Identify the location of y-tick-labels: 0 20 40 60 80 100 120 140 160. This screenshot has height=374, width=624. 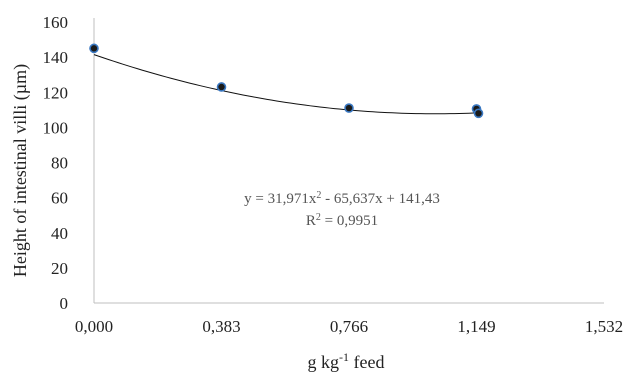
(56, 163).